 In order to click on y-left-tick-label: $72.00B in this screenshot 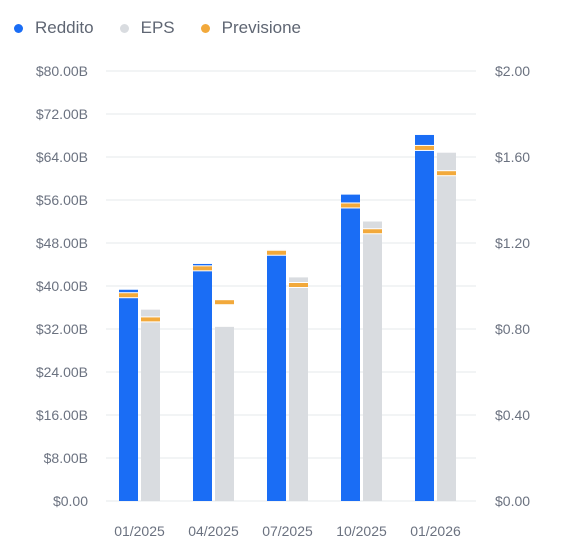, I will do `click(62, 114)`.